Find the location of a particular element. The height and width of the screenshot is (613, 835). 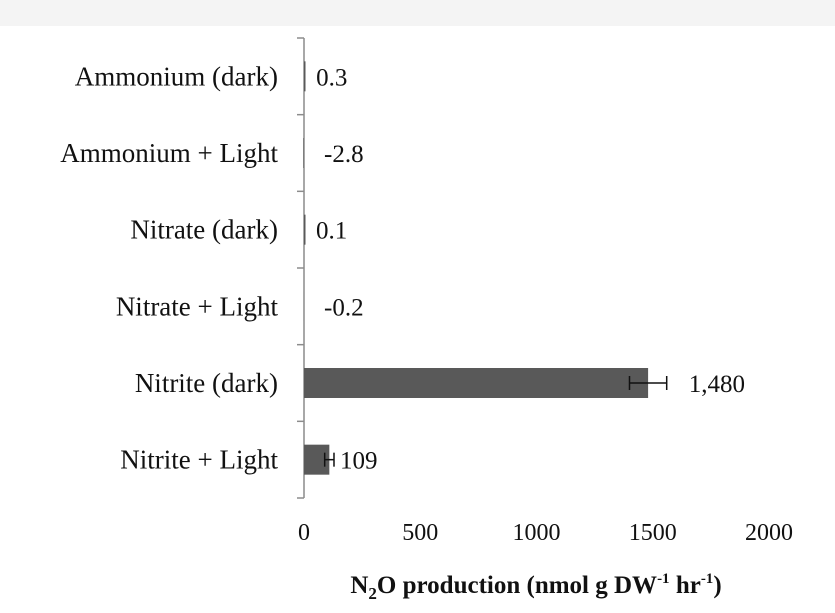

category-label: Ammonium (dark) is located at coordinates (176, 76).